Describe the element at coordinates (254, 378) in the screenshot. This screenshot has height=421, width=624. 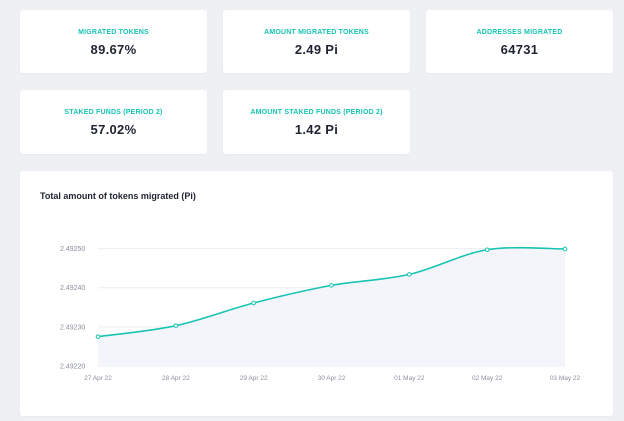
I see `x-tick-label: 29 Apr 22` at that location.